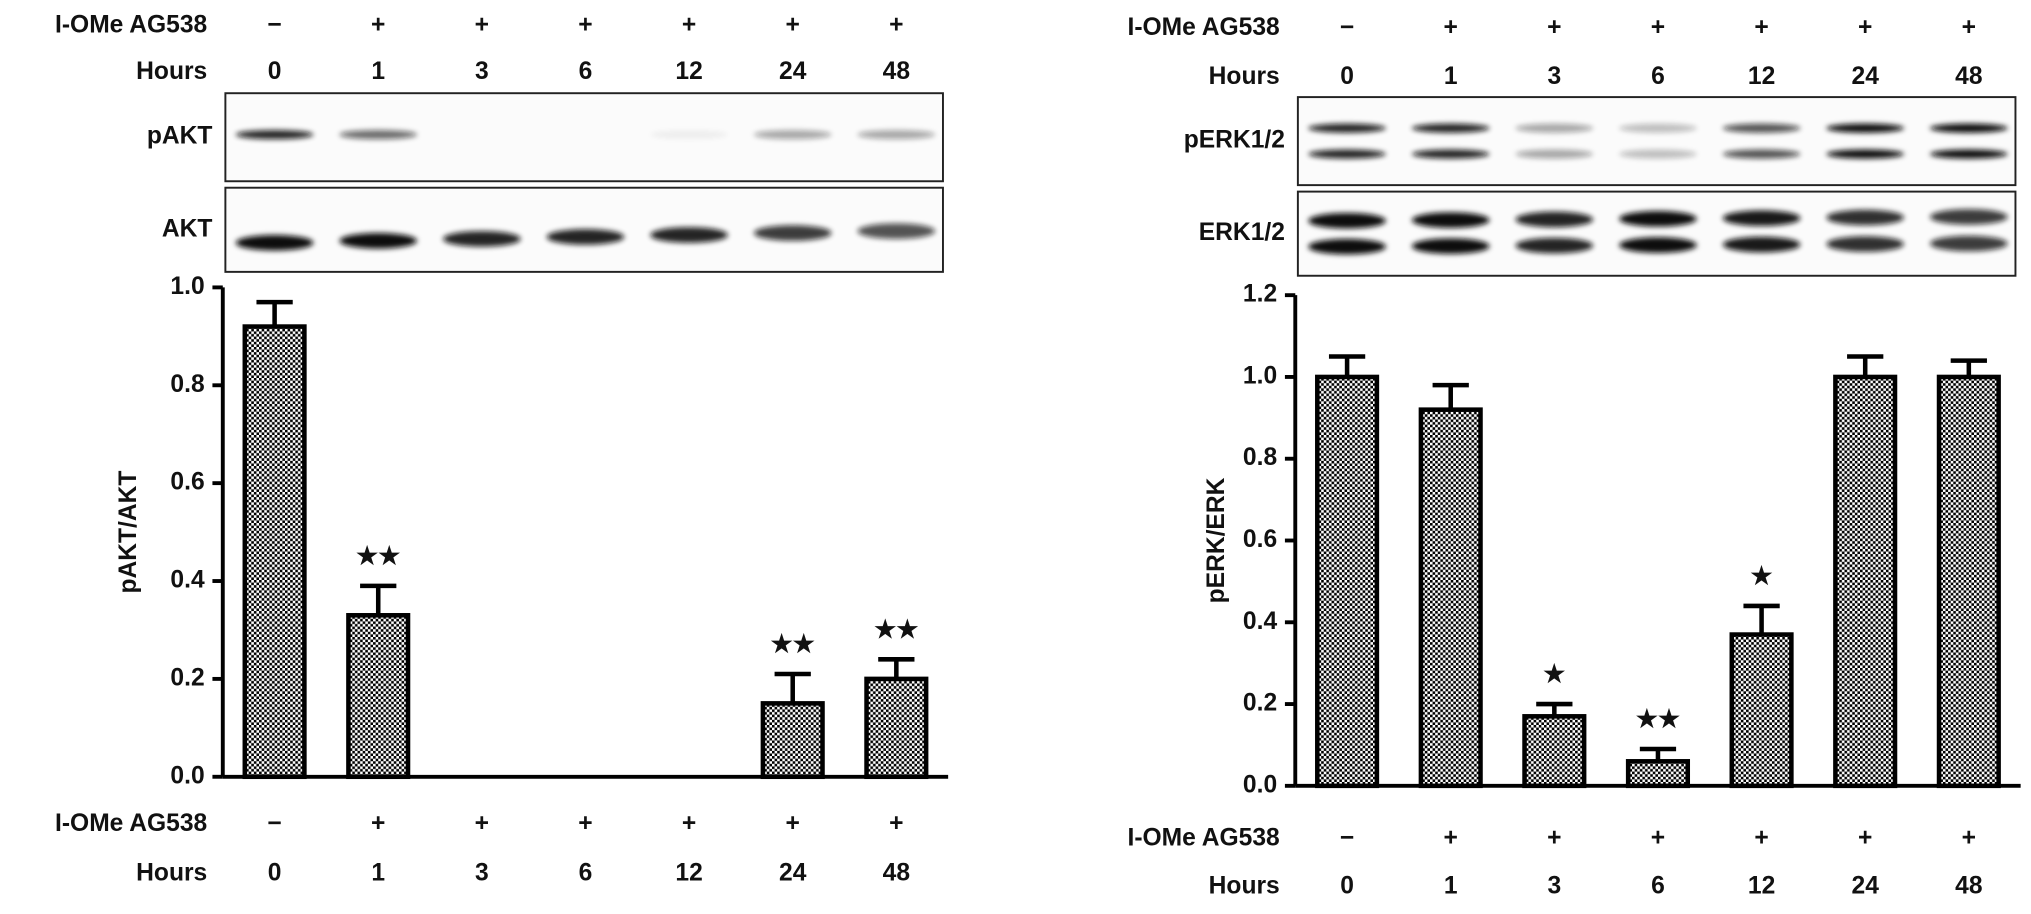  Describe the element at coordinates (1347, 885) in the screenshot. I see `bottom-hours-label: 0` at that location.